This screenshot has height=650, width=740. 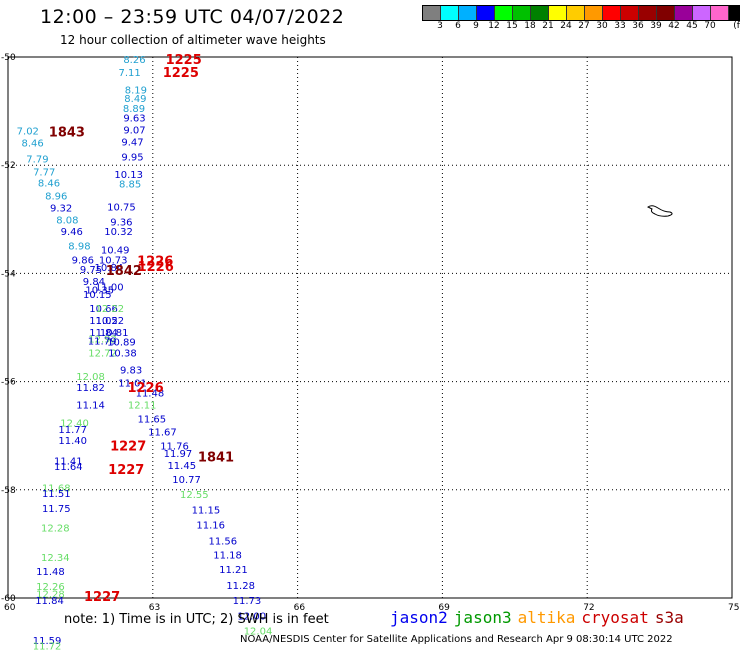 I want to click on wave-height-value: 9.86, so click(x=83, y=260).